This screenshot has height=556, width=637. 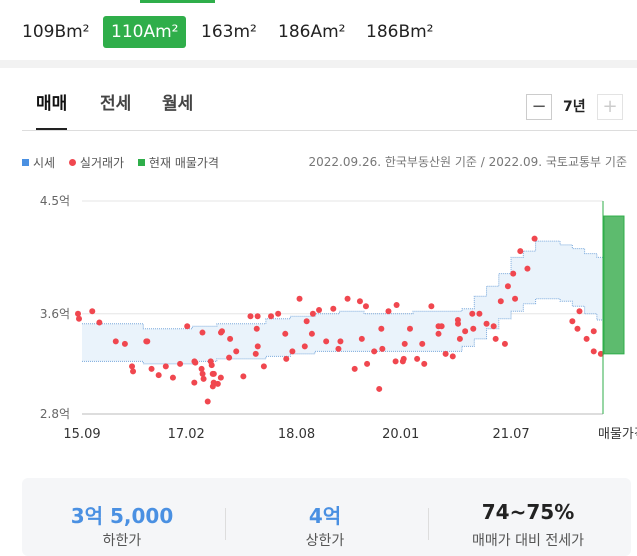 I want to click on stat-ratio-value: 74~75%, so click(x=528, y=512).